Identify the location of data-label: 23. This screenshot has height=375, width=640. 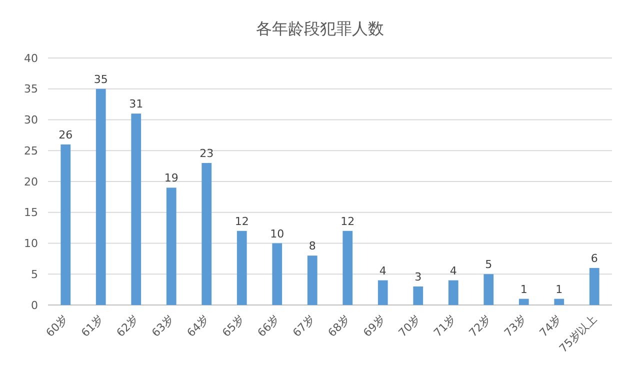
(207, 153).